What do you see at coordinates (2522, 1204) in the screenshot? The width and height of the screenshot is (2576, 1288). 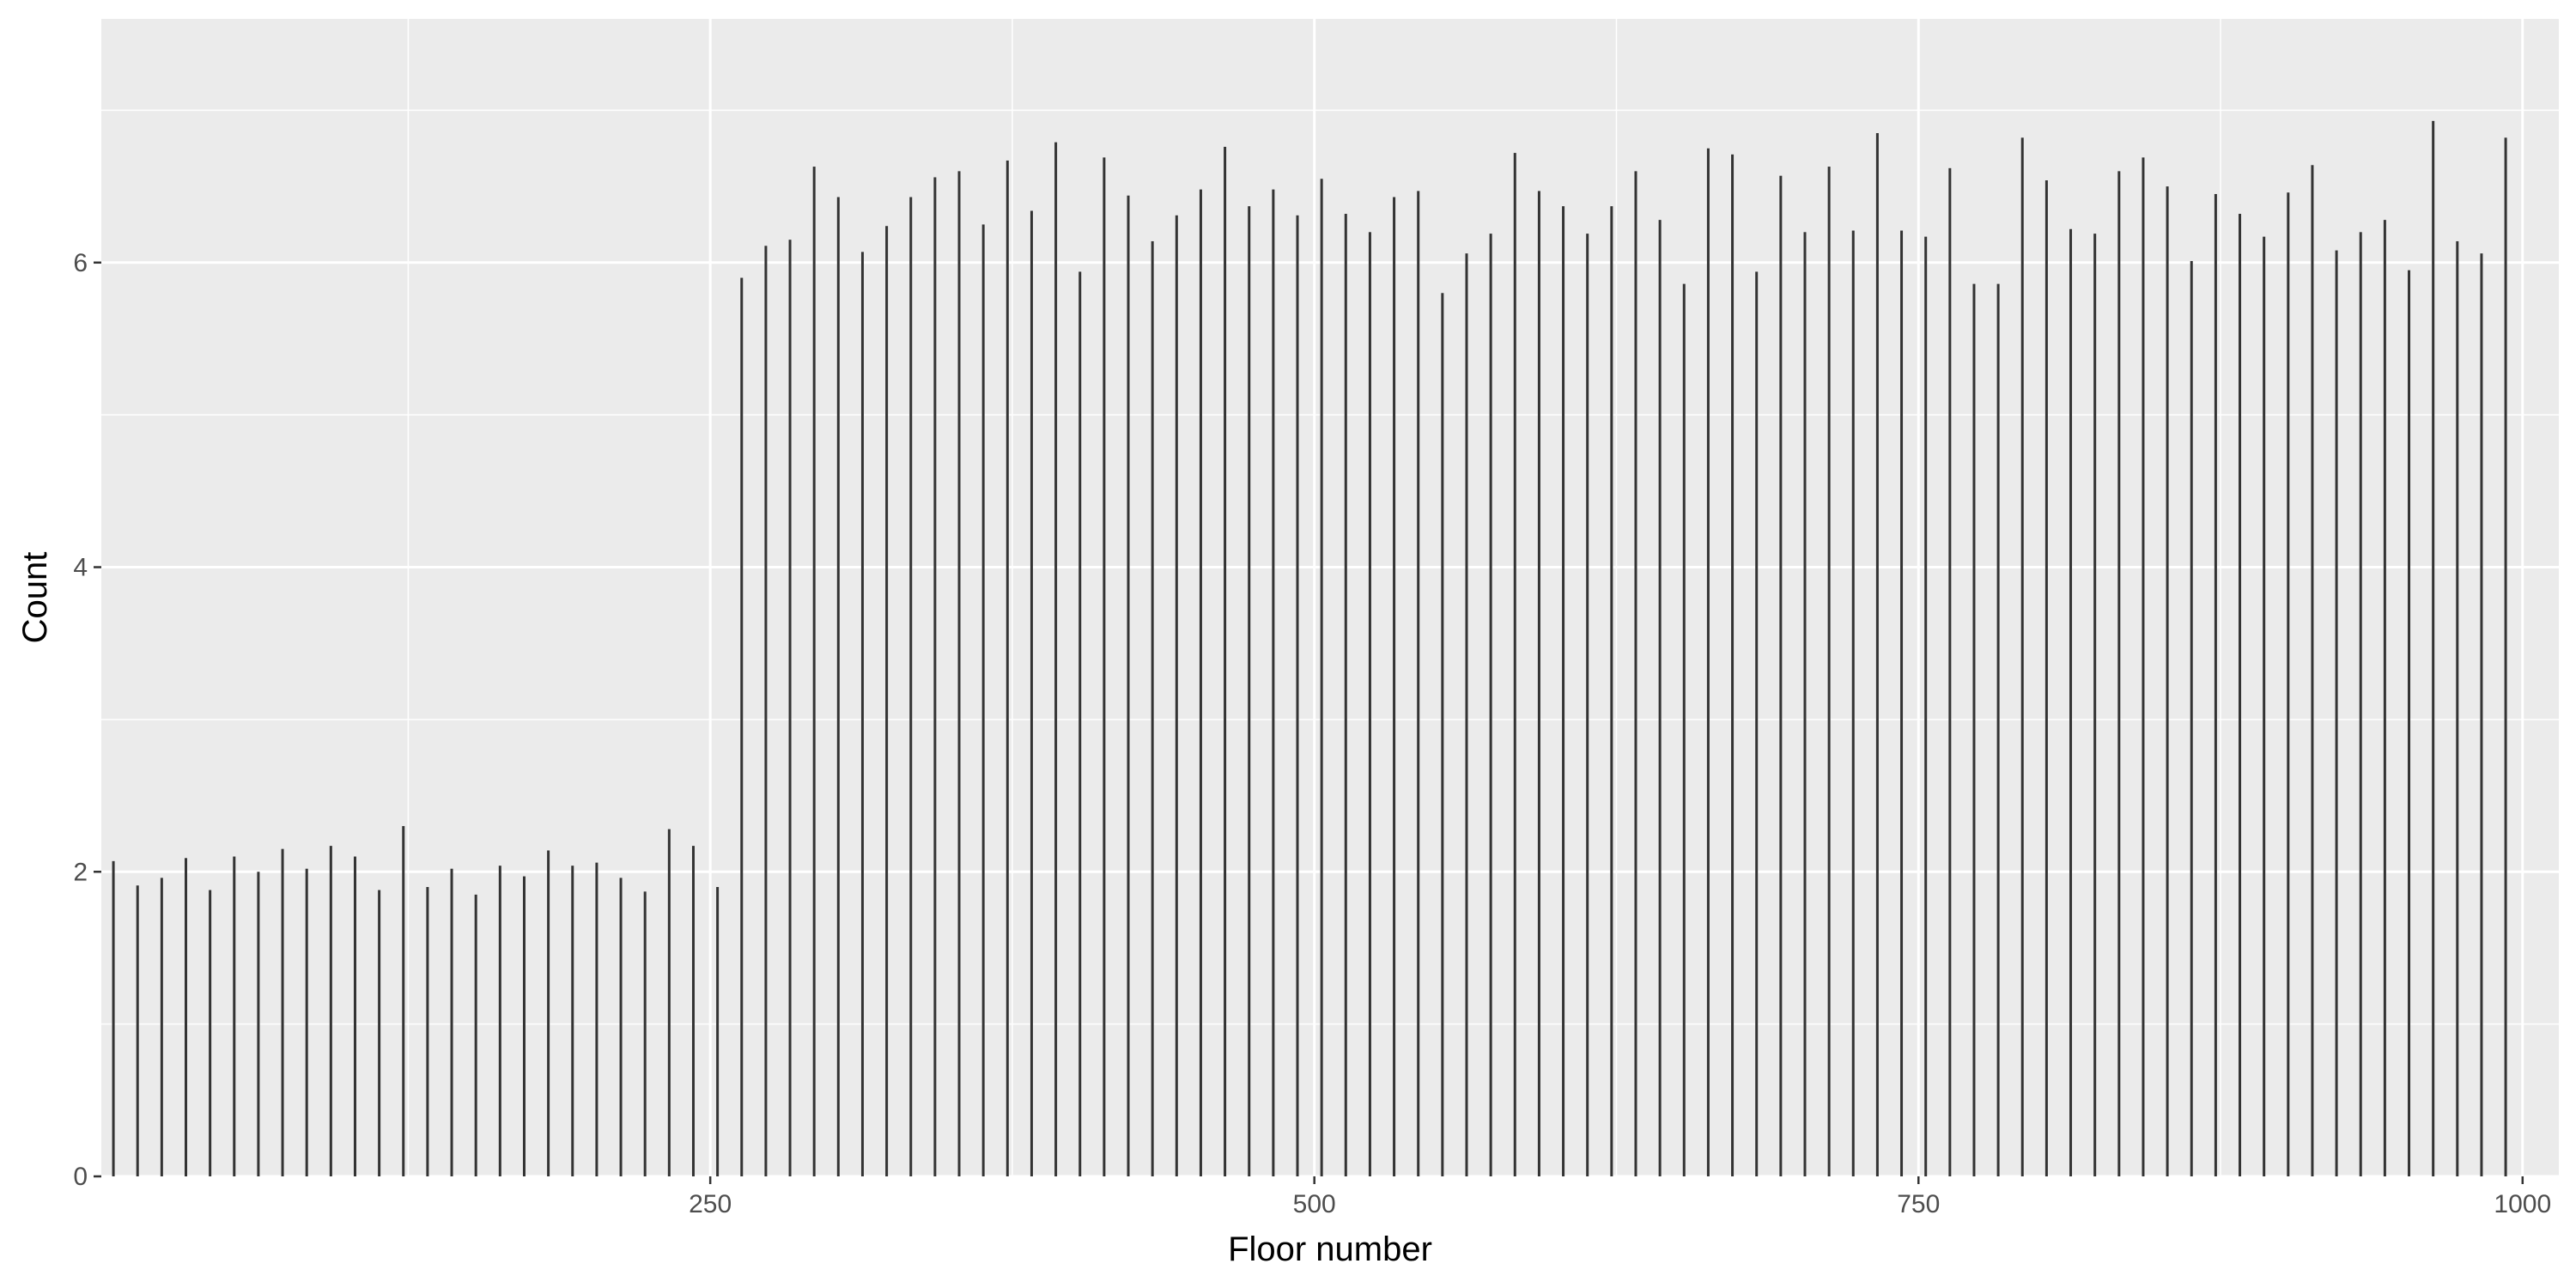 I see `x-tick-label: 1000` at bounding box center [2522, 1204].